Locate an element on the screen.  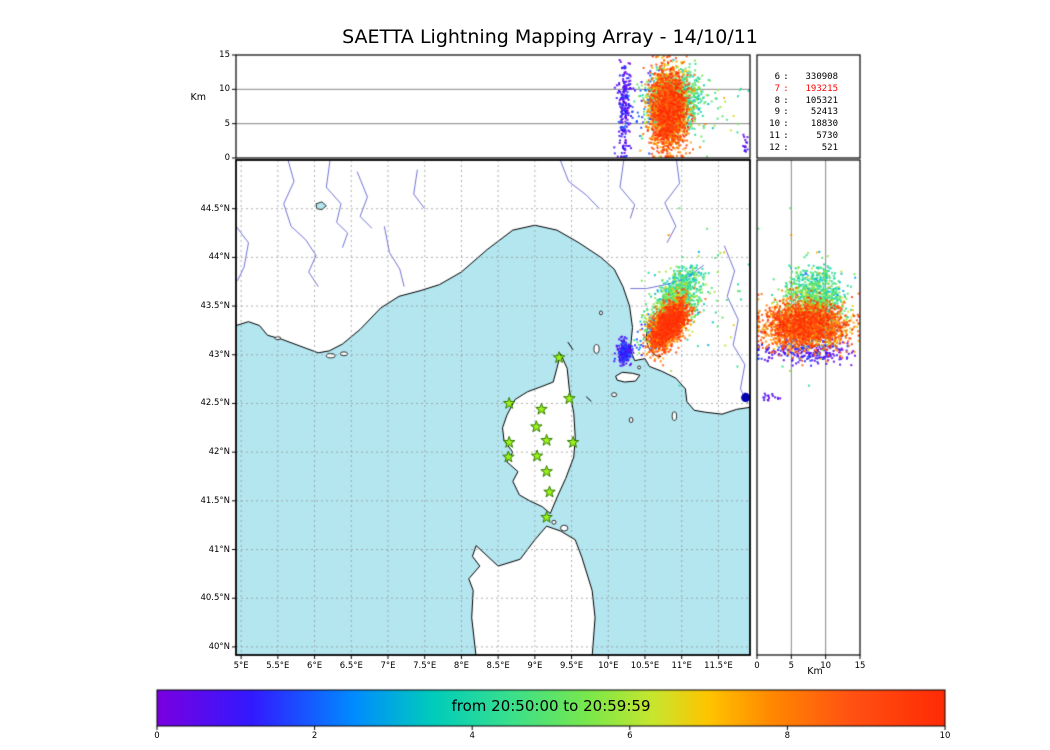
station-stat-line: 8: 105321 is located at coordinates (811, 102).